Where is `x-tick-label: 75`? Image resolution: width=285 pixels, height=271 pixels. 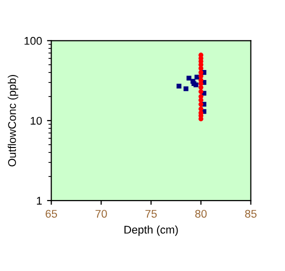
x-tick-label: 75 is located at coordinates (151, 214).